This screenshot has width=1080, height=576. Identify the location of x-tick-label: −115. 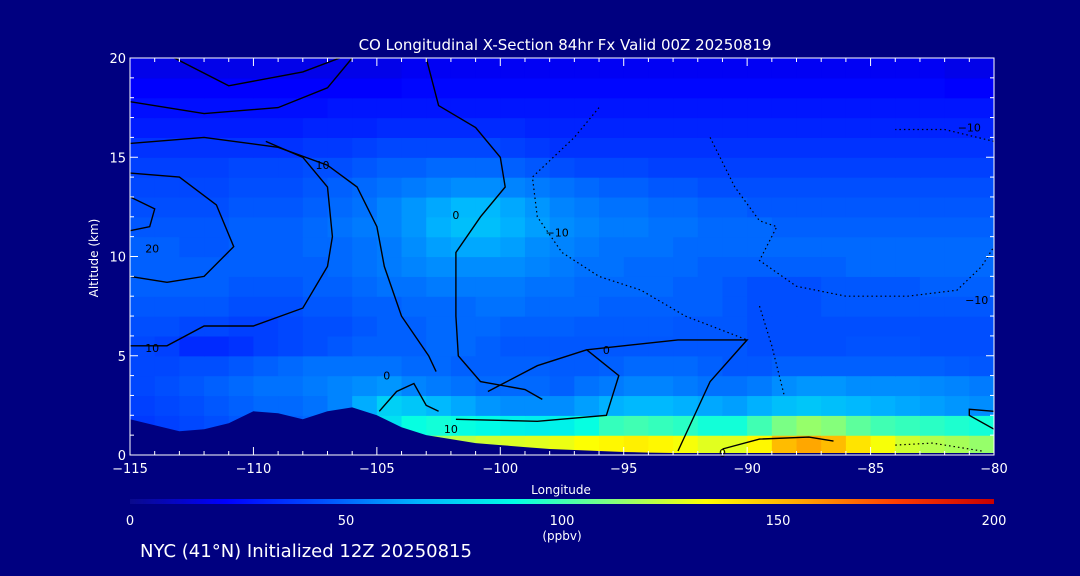
(130, 469).